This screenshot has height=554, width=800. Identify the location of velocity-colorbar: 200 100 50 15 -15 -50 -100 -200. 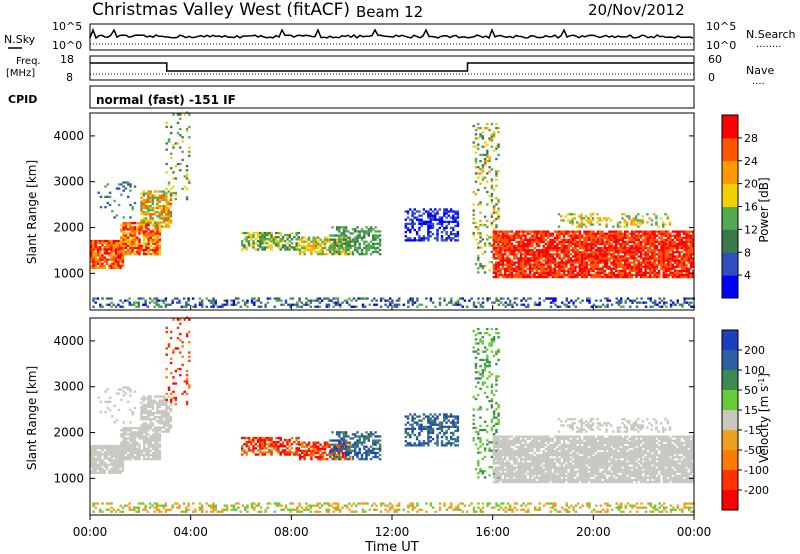
(745, 420).